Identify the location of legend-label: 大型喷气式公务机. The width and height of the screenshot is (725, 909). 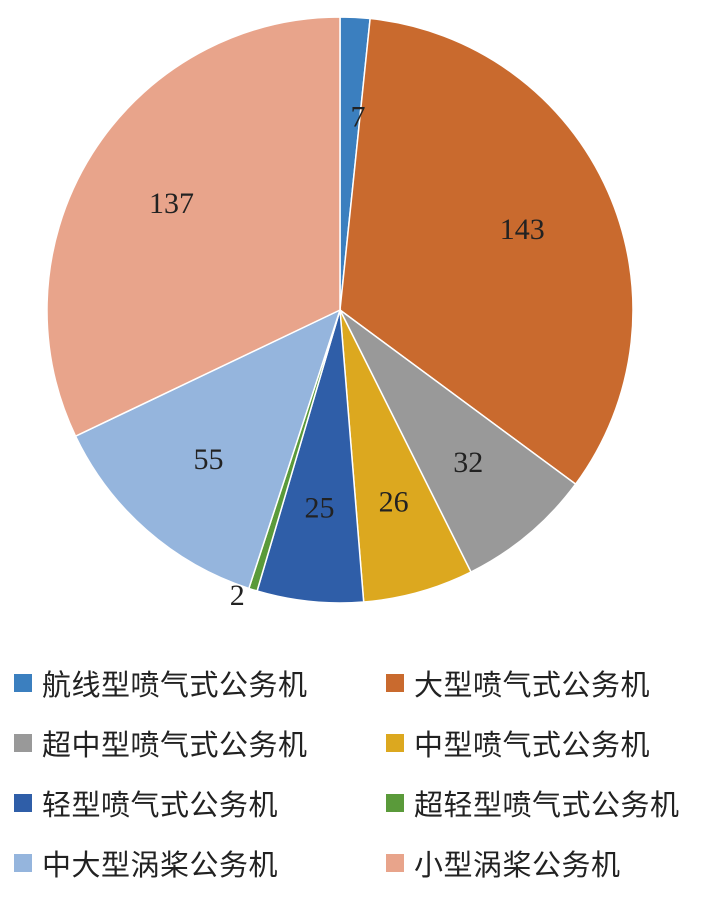
(532, 685).